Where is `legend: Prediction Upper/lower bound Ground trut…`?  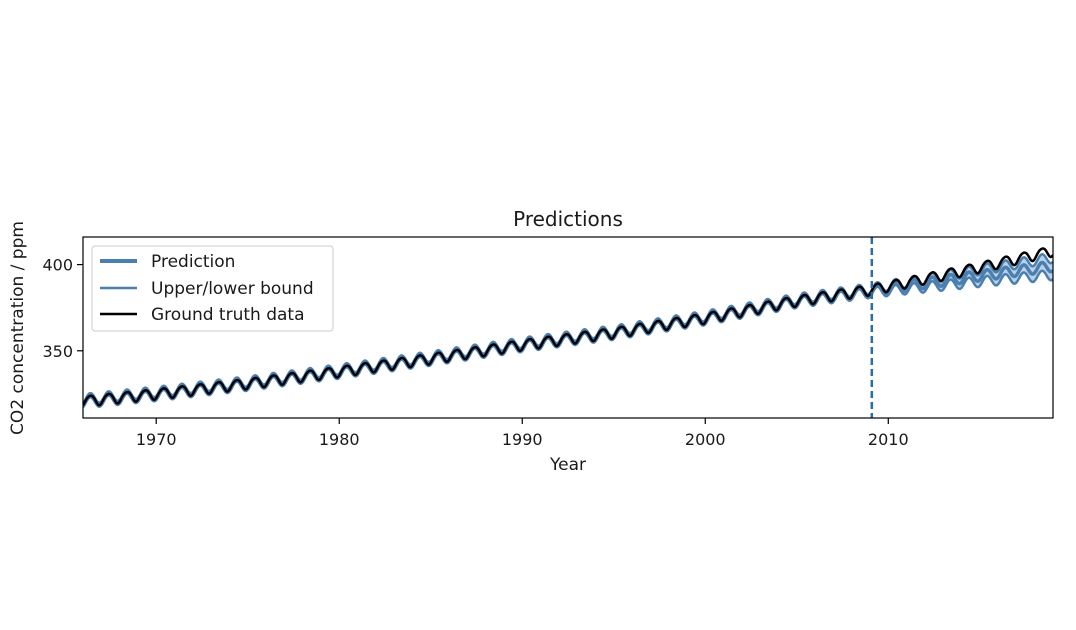 legend: Prediction Upper/lower bound Ground trut… is located at coordinates (212, 288).